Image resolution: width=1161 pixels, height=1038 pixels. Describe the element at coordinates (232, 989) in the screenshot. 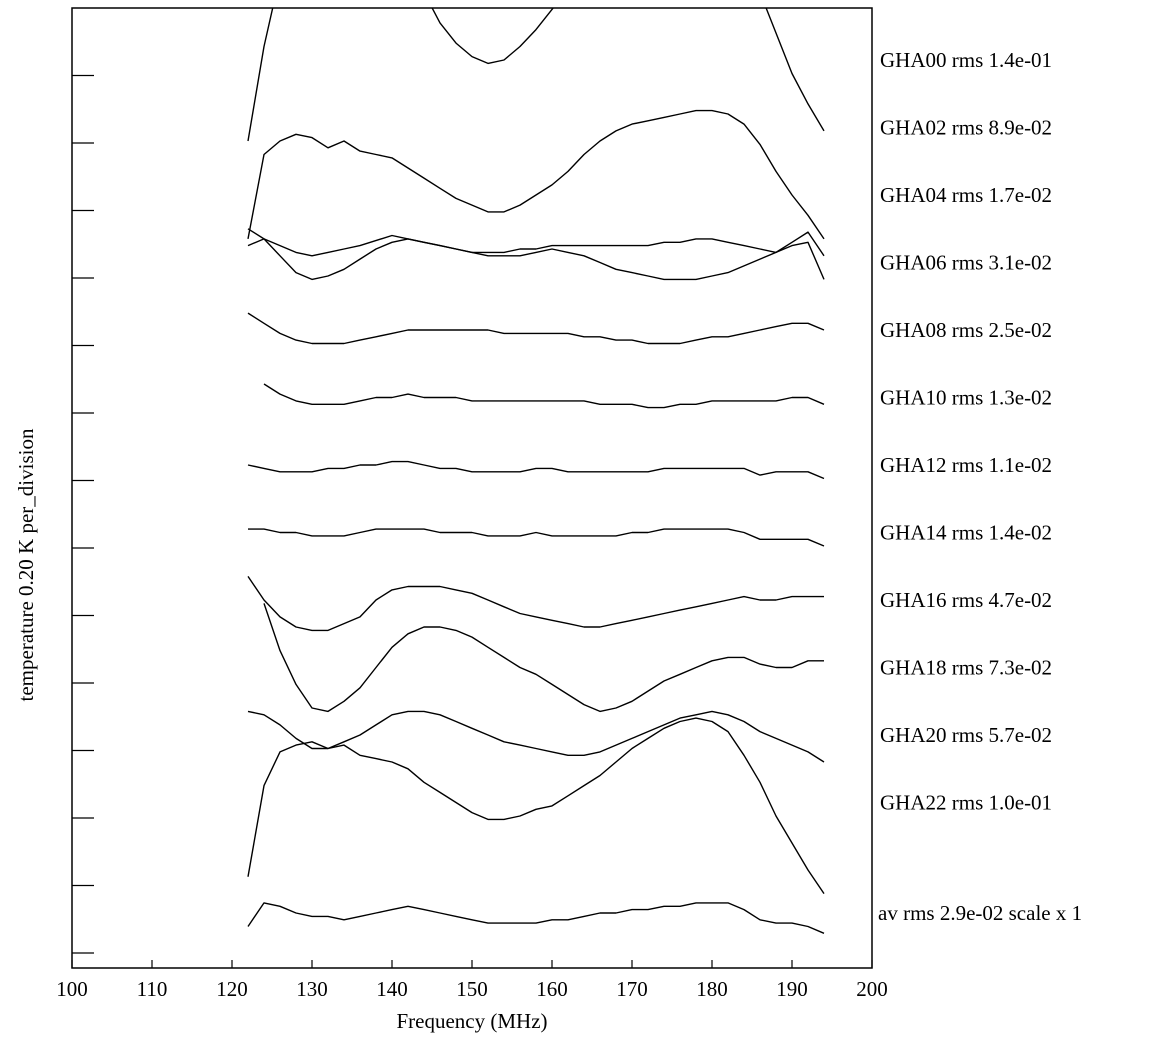

I see `x-tick-label: 120` at that location.